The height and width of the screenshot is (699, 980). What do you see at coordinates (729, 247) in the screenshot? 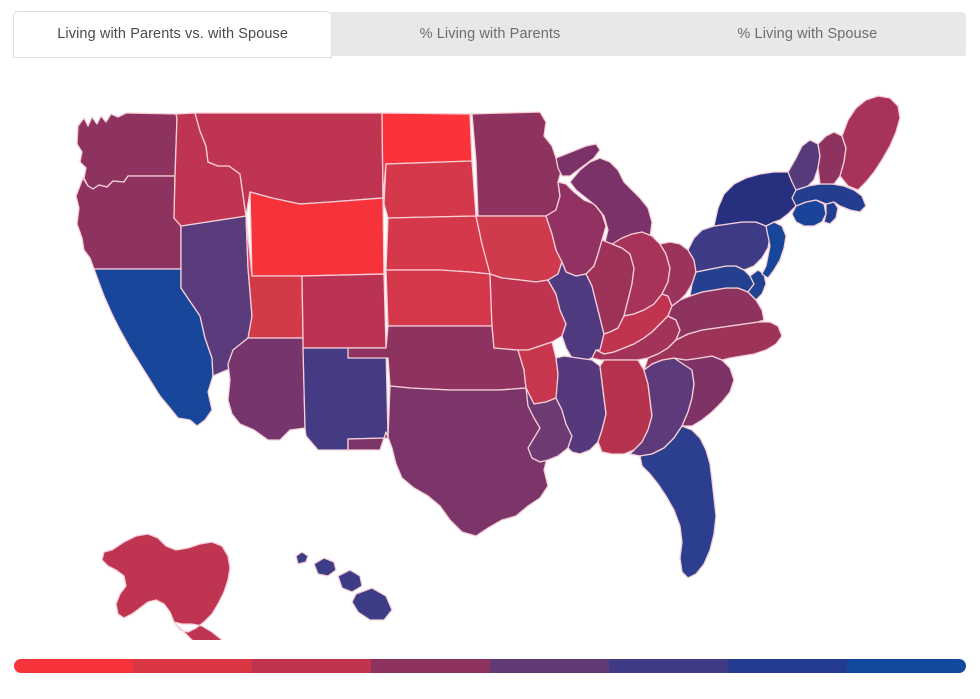
I see `state-pa: Pennsylvania` at bounding box center [729, 247].